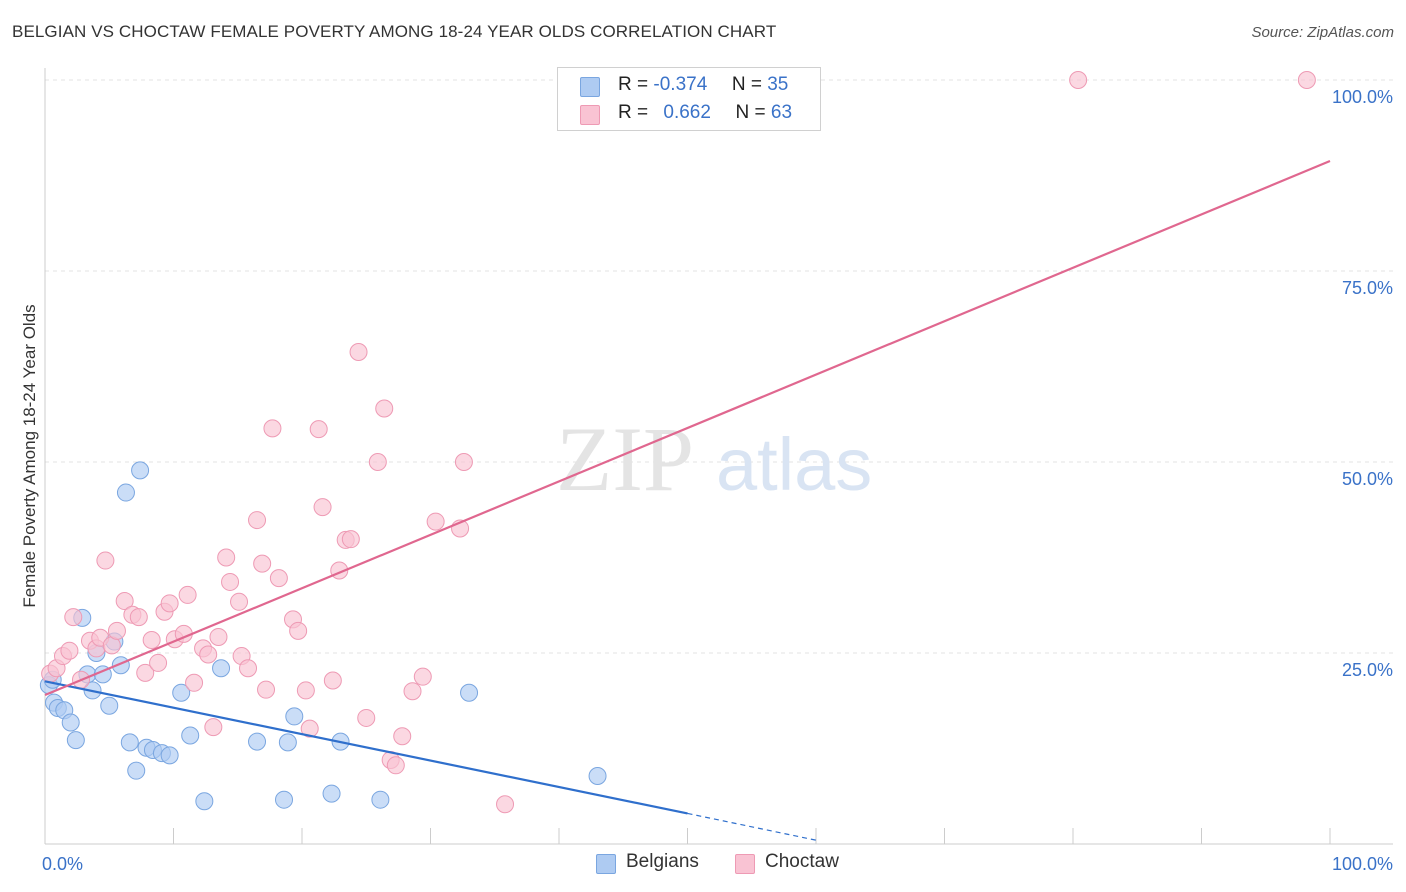 The height and width of the screenshot is (892, 1406). I want to click on belgians-trend-line, so click(366, 747).